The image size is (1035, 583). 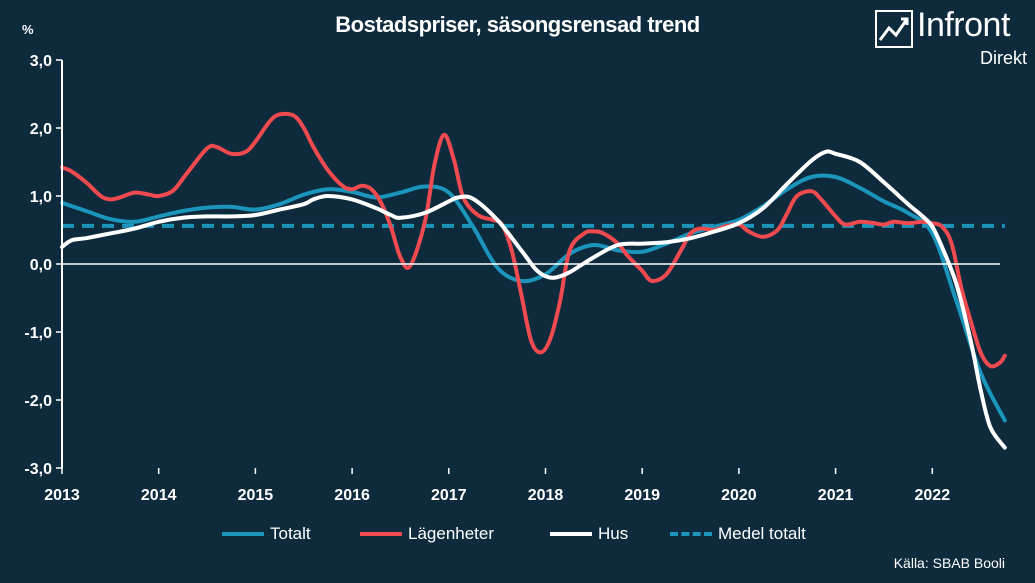 What do you see at coordinates (38, 469) in the screenshot?
I see `y-tick-label: -3,0` at bounding box center [38, 469].